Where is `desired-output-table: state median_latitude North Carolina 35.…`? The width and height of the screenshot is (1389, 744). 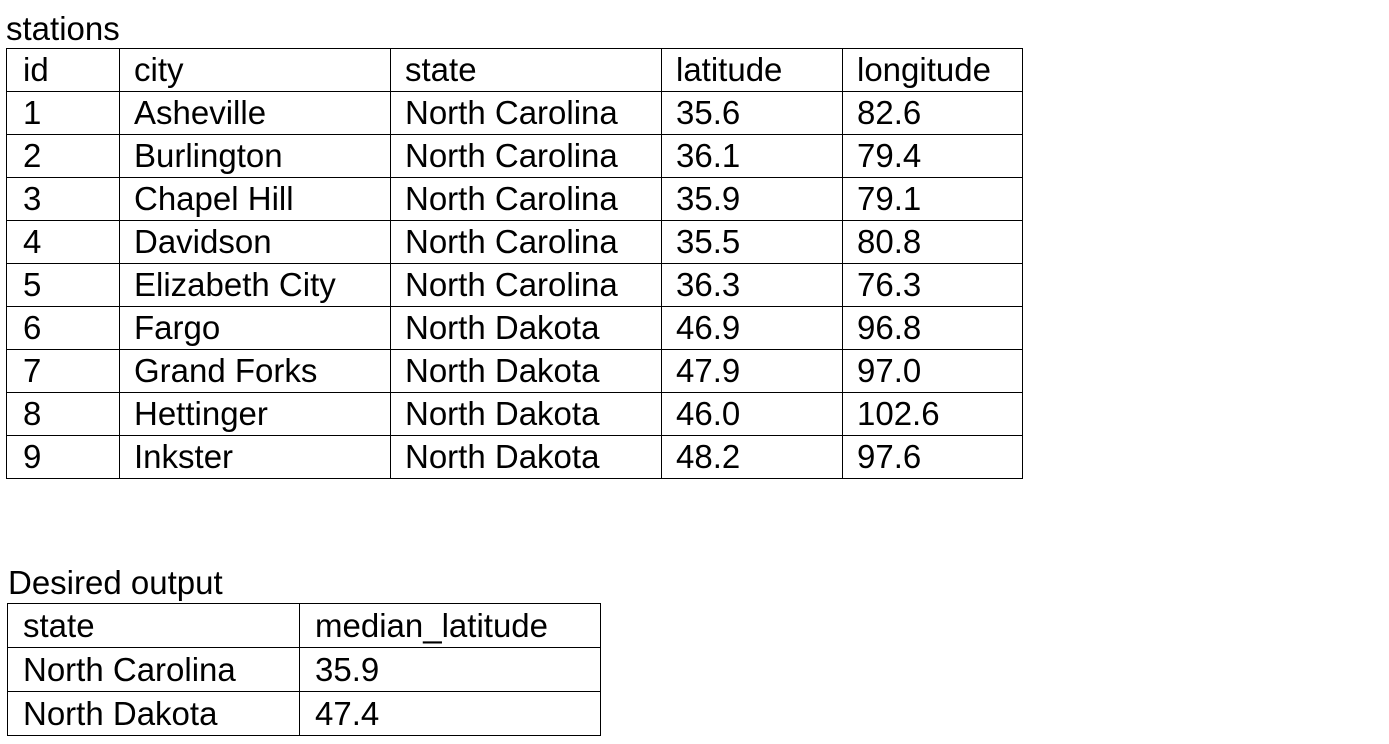 desired-output-table: state median_latitude North Carolina 35.… is located at coordinates (304, 669).